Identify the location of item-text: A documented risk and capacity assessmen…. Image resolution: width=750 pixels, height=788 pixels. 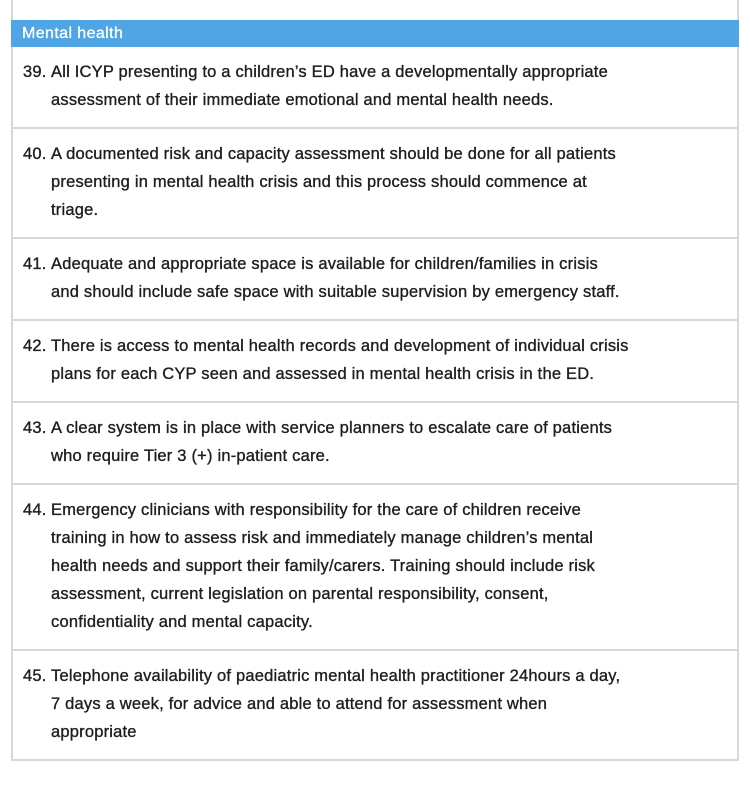
(391, 182).